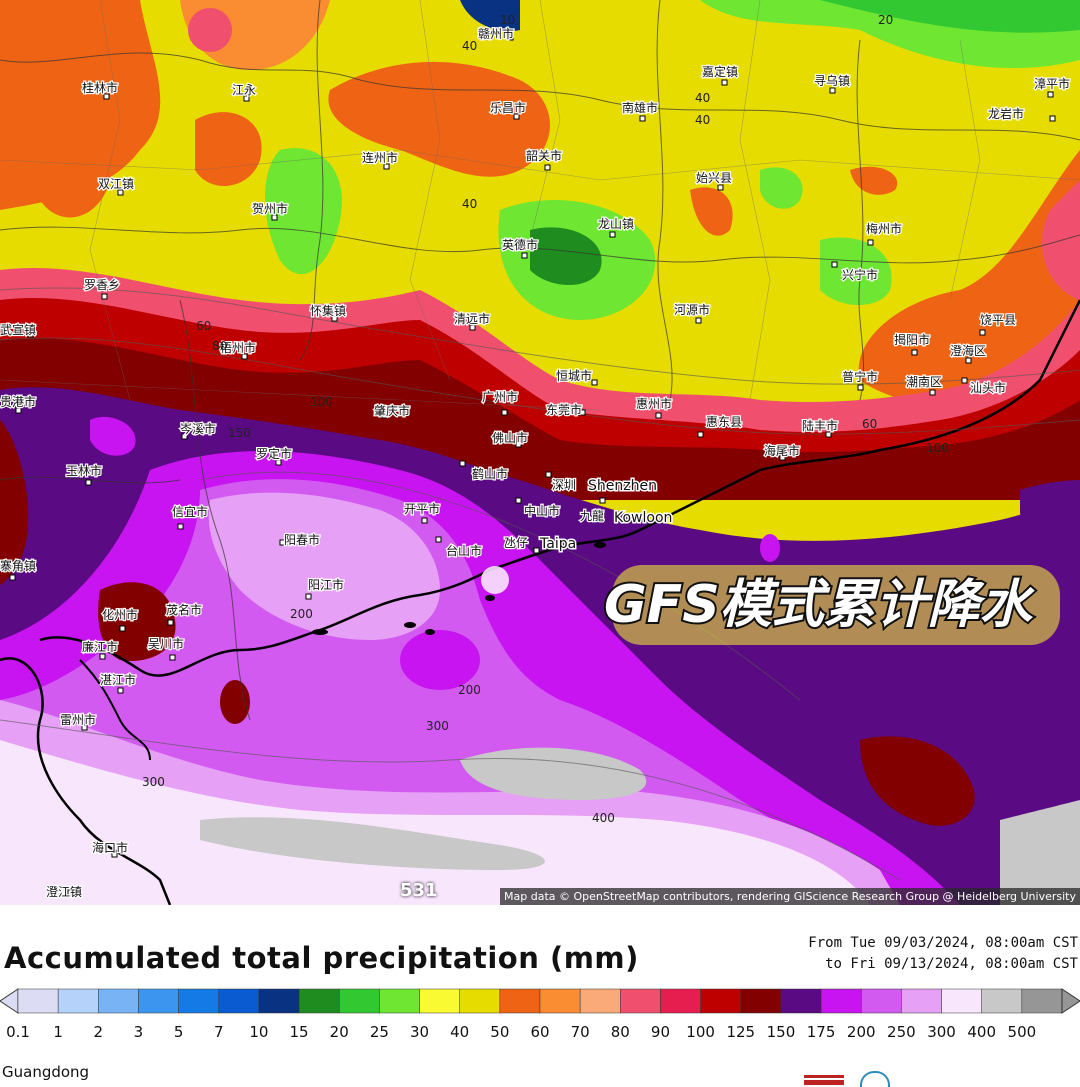 Image resolution: width=1080 pixels, height=1087 pixels. I want to click on city-label: 韶关市, so click(544, 155).